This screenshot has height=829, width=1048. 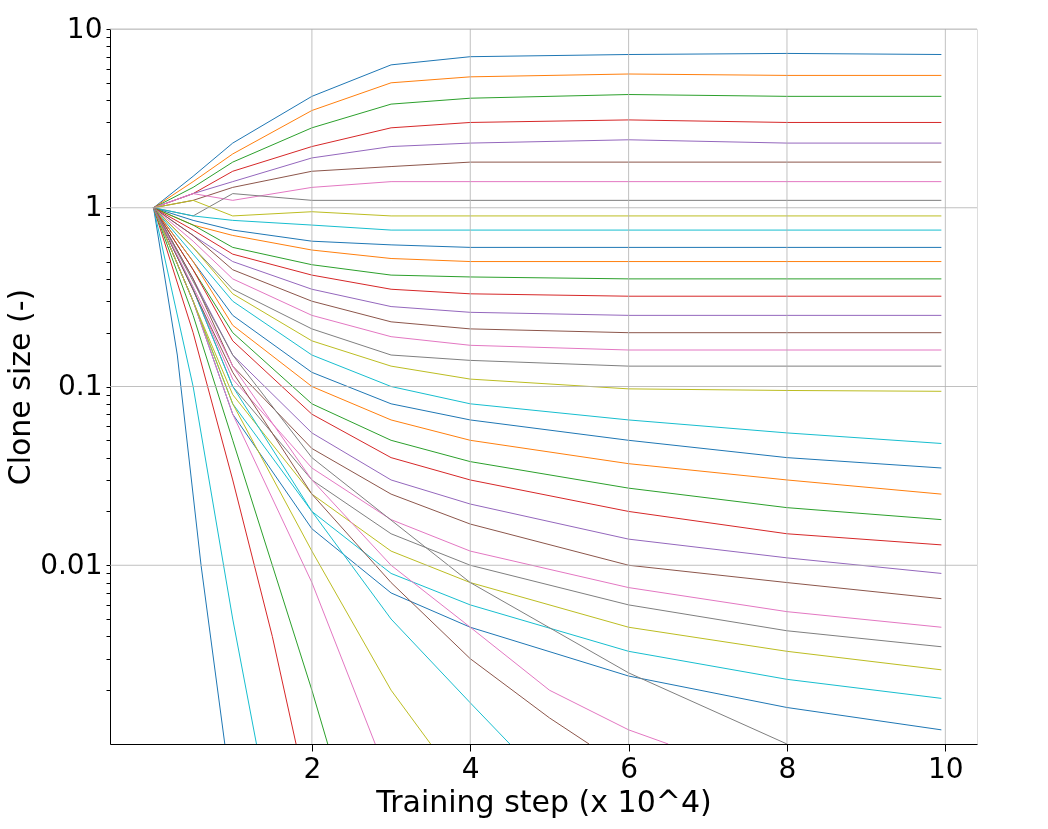 I want to click on y-axis-title: Clone size (-), so click(x=20, y=387).